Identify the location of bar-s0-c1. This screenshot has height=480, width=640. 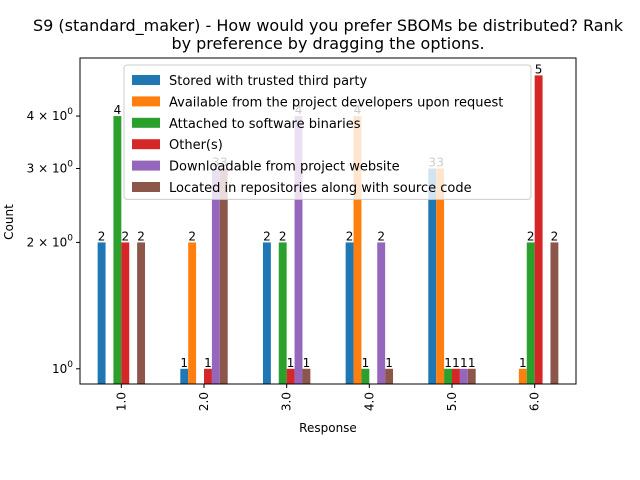
(184, 376).